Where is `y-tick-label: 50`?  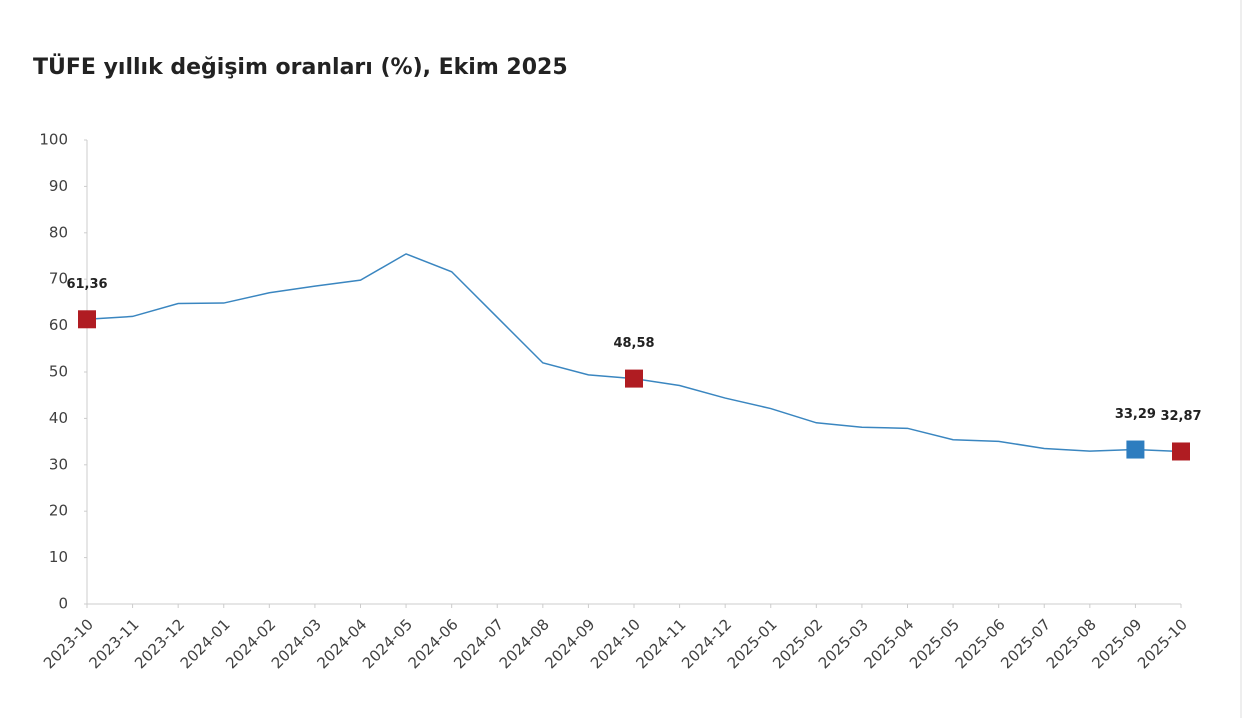
y-tick-label: 50 is located at coordinates (58, 372).